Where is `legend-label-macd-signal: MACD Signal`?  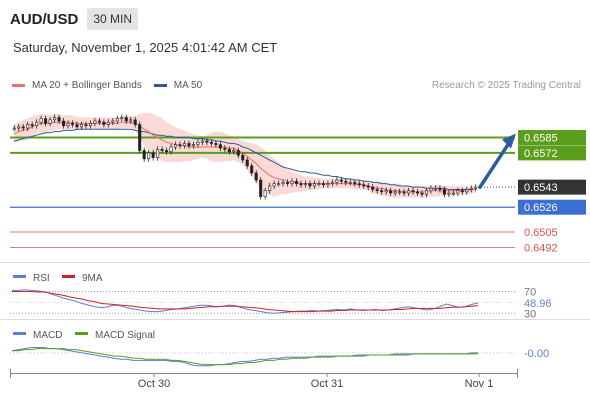
legend-label-macd-signal: MACD Signal is located at coordinates (125, 335).